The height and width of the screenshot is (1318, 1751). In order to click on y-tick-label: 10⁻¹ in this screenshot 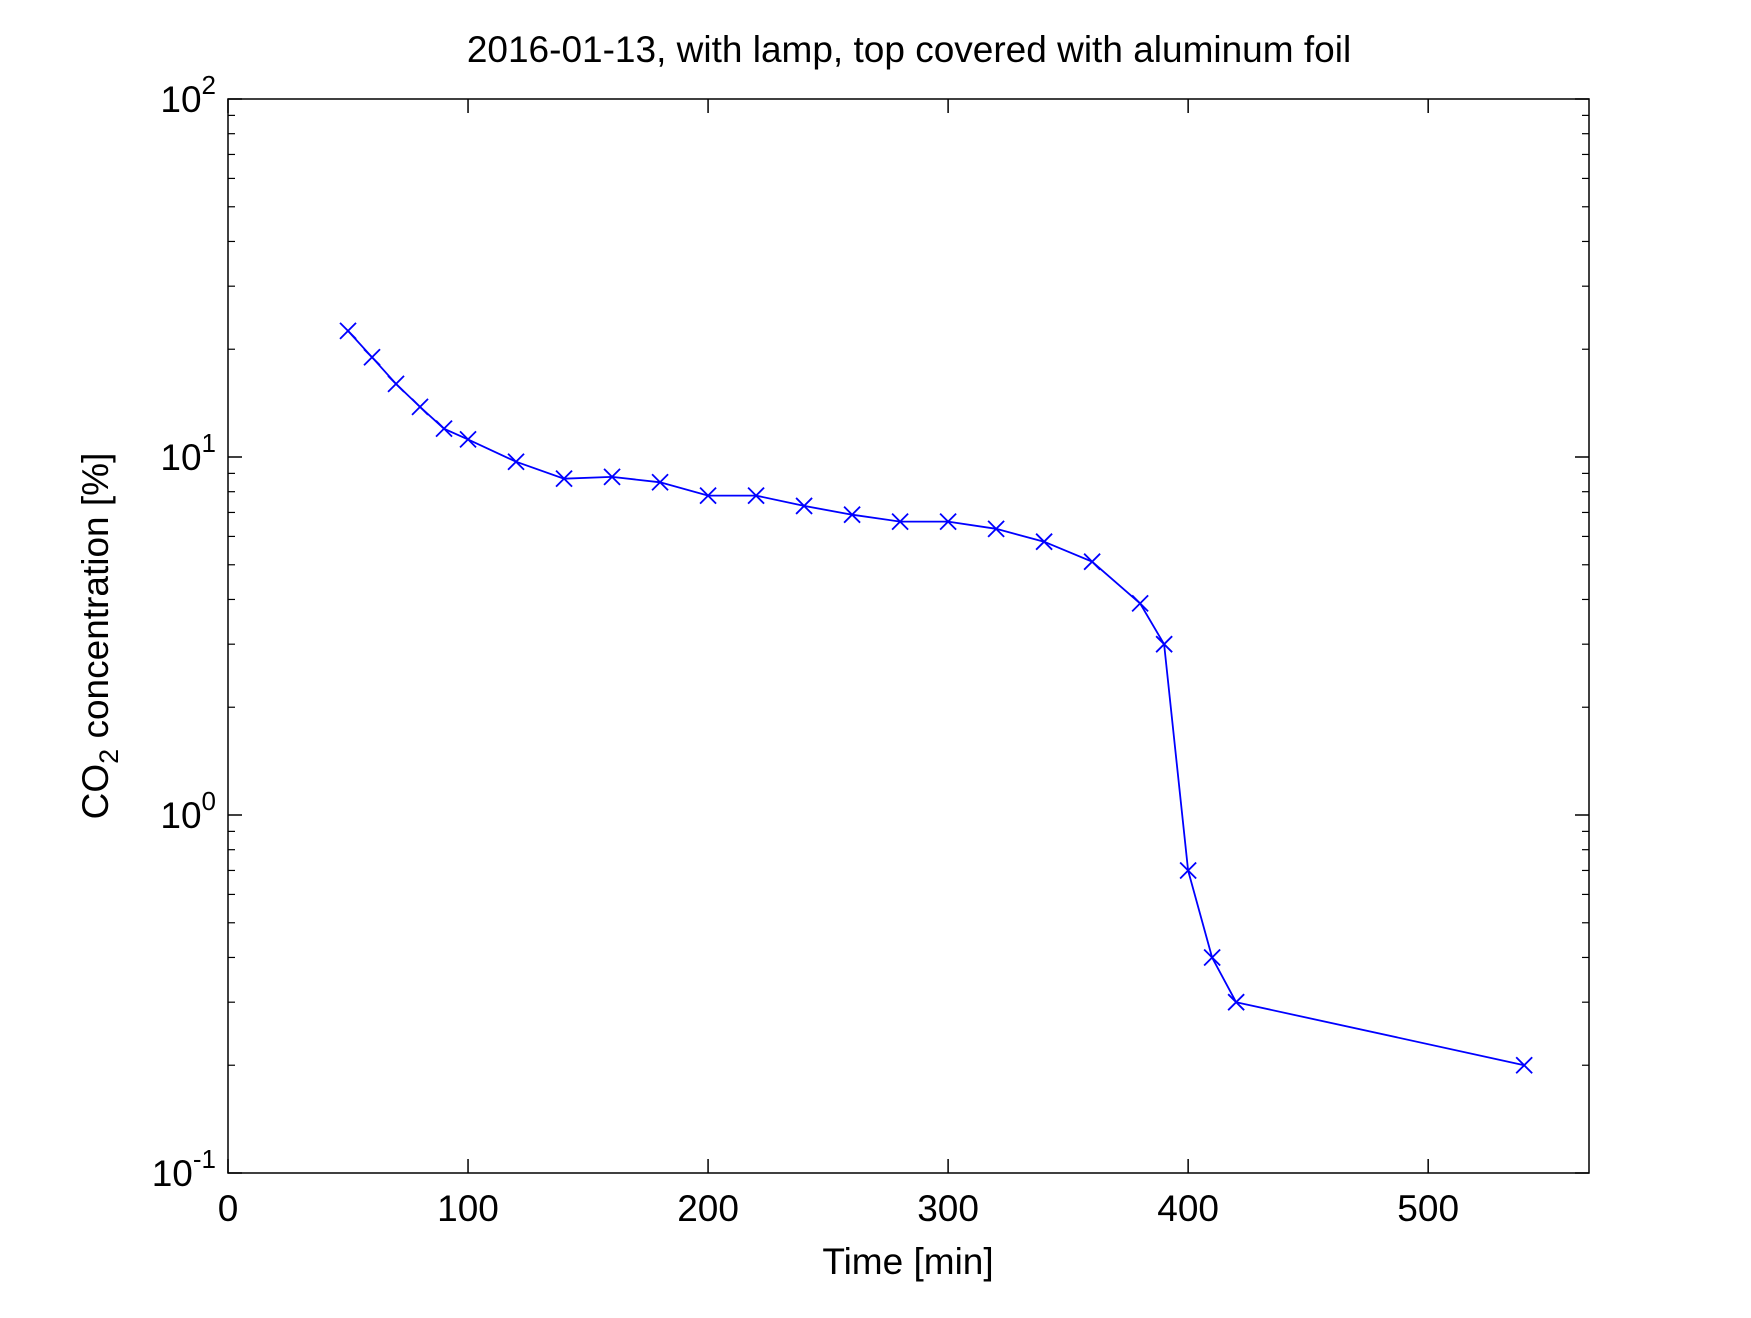, I will do `click(184, 1169)`.